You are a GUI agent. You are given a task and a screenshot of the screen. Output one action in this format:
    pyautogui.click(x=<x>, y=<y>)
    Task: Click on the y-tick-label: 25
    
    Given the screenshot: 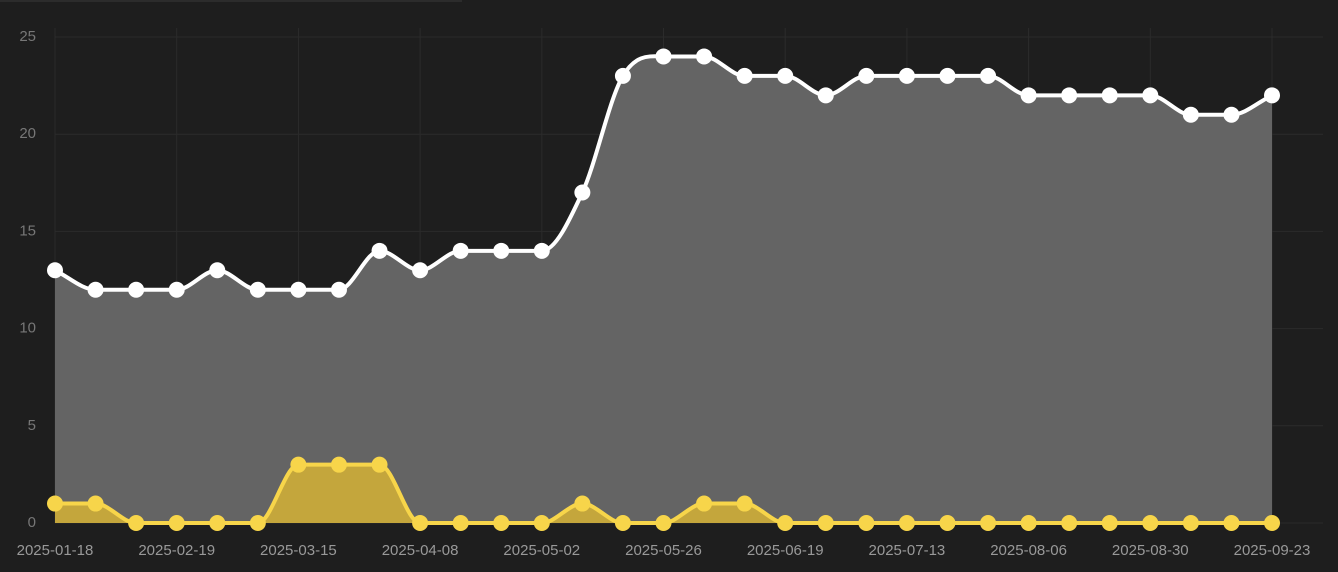 What is the action you would take?
    pyautogui.click(x=27, y=36)
    